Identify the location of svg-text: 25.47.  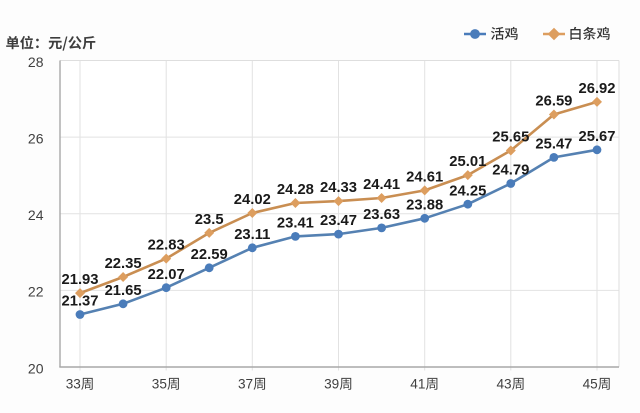
(553, 145).